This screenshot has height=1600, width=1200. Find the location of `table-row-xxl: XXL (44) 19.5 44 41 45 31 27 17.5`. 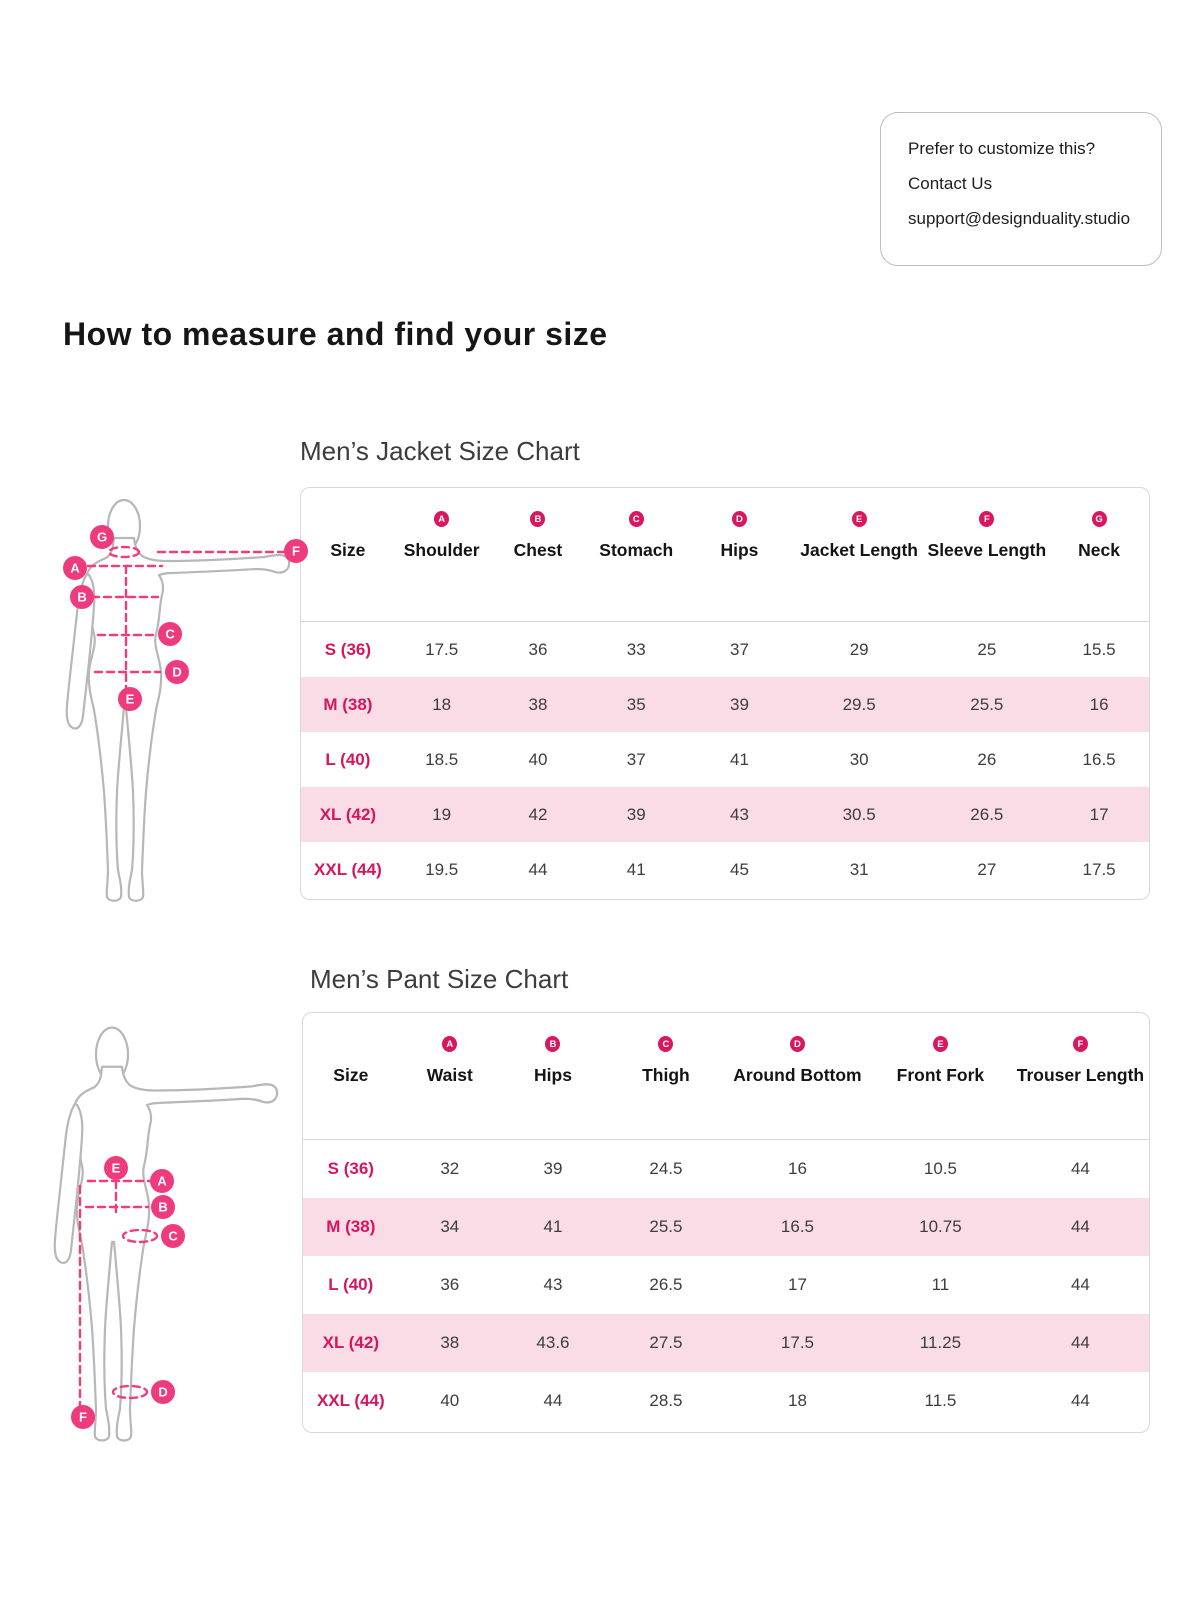

table-row-xxl: XXL (44) 19.5 44 41 45 31 27 17.5 is located at coordinates (725, 869).